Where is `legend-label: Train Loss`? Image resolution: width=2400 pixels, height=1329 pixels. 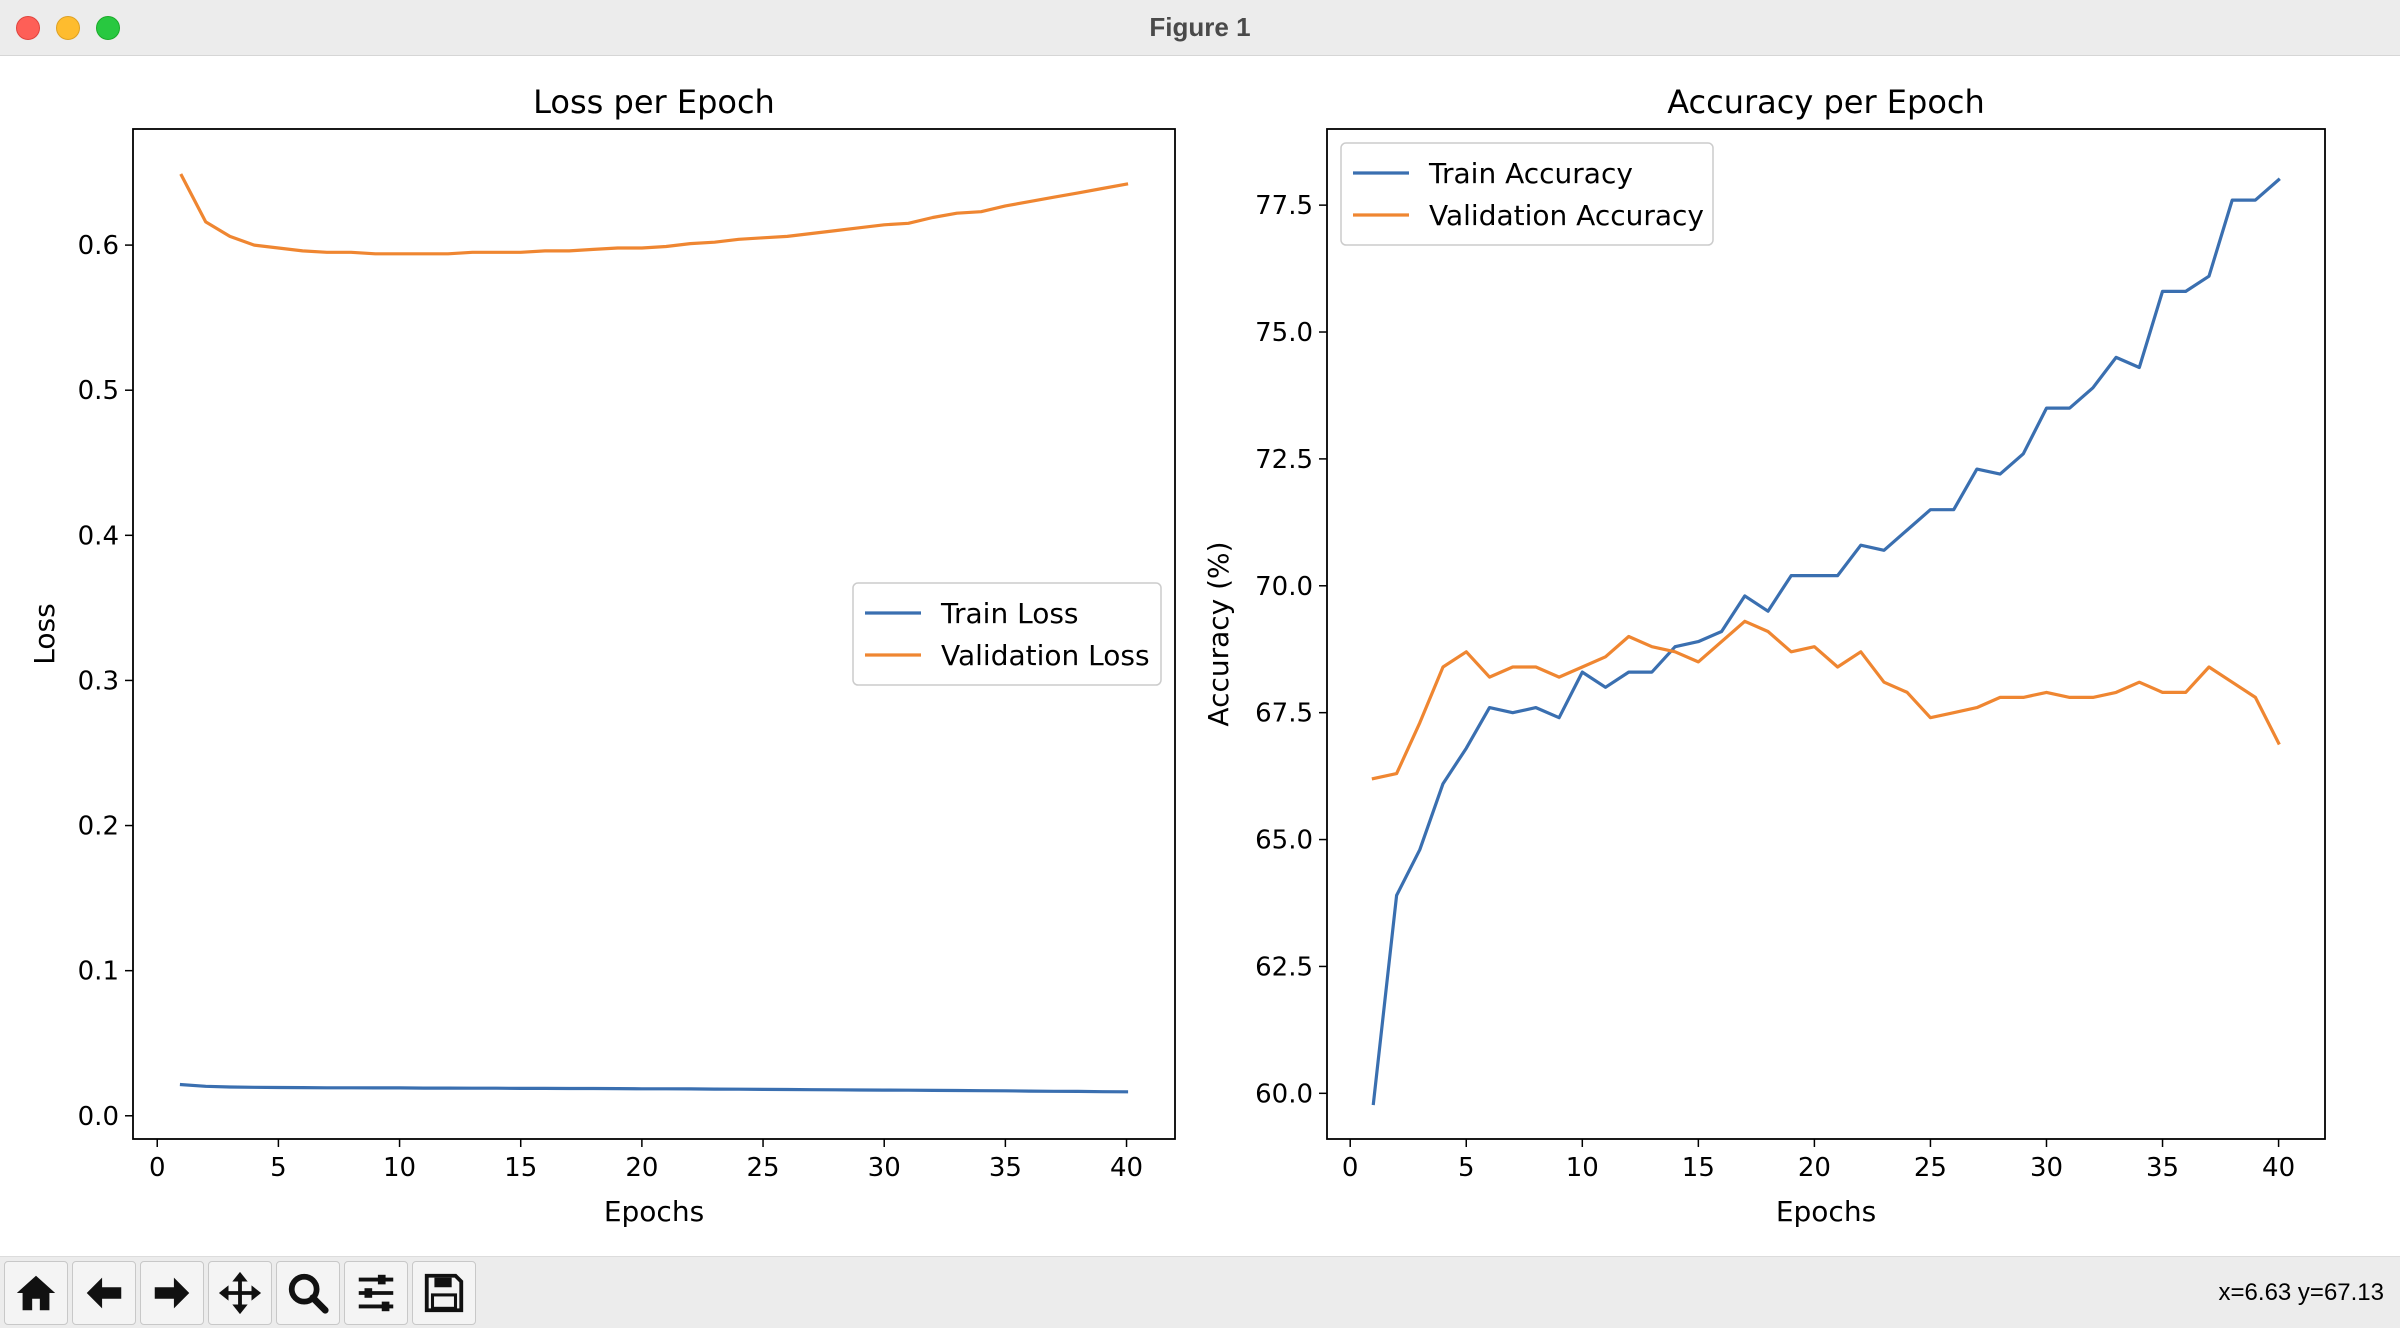 legend-label: Train Loss is located at coordinates (1009, 613).